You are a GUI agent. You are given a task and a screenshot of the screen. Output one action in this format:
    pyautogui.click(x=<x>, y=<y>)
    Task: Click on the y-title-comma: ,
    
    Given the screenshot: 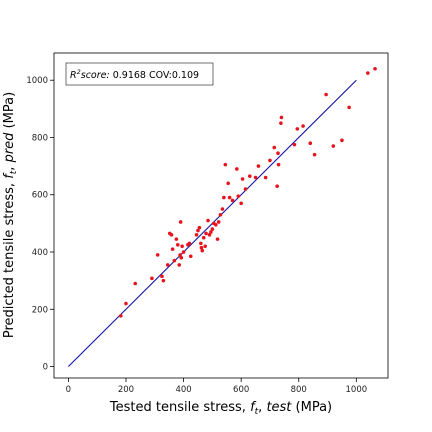 What is the action you would take?
    pyautogui.click(x=9, y=166)
    